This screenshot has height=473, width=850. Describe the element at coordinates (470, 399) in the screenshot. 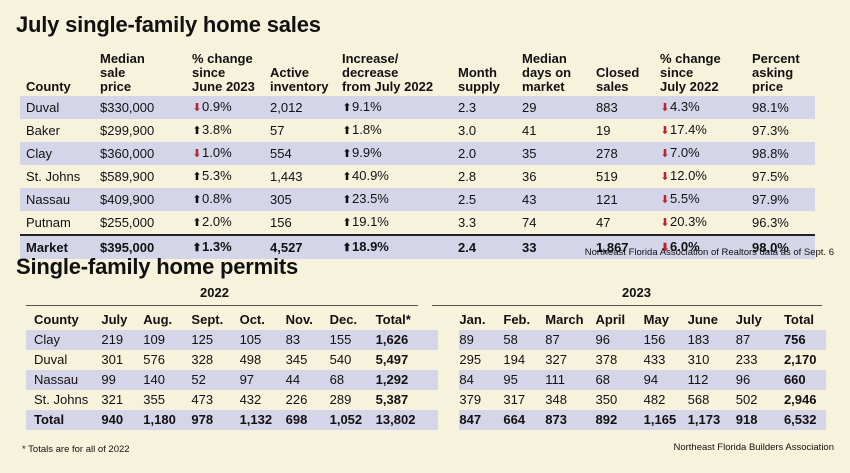

I see `permits-value-cell: 379` at that location.